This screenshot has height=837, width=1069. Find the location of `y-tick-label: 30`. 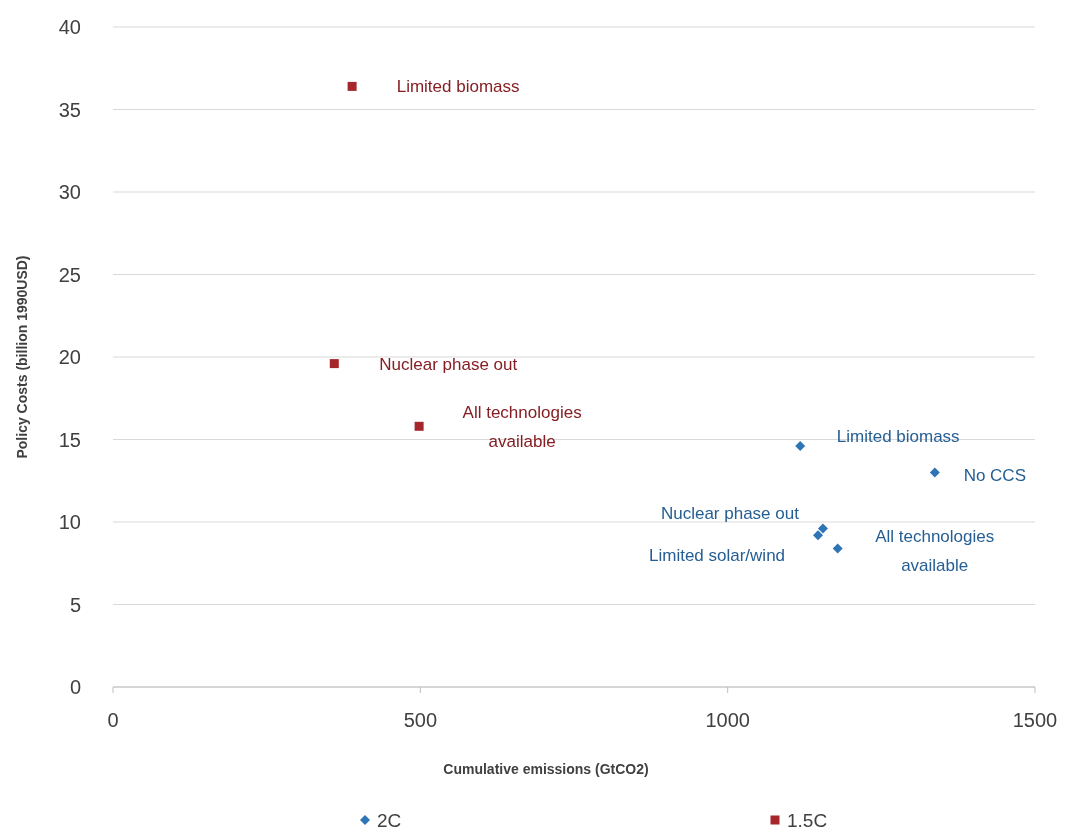

y-tick-label: 30 is located at coordinates (69, 192).